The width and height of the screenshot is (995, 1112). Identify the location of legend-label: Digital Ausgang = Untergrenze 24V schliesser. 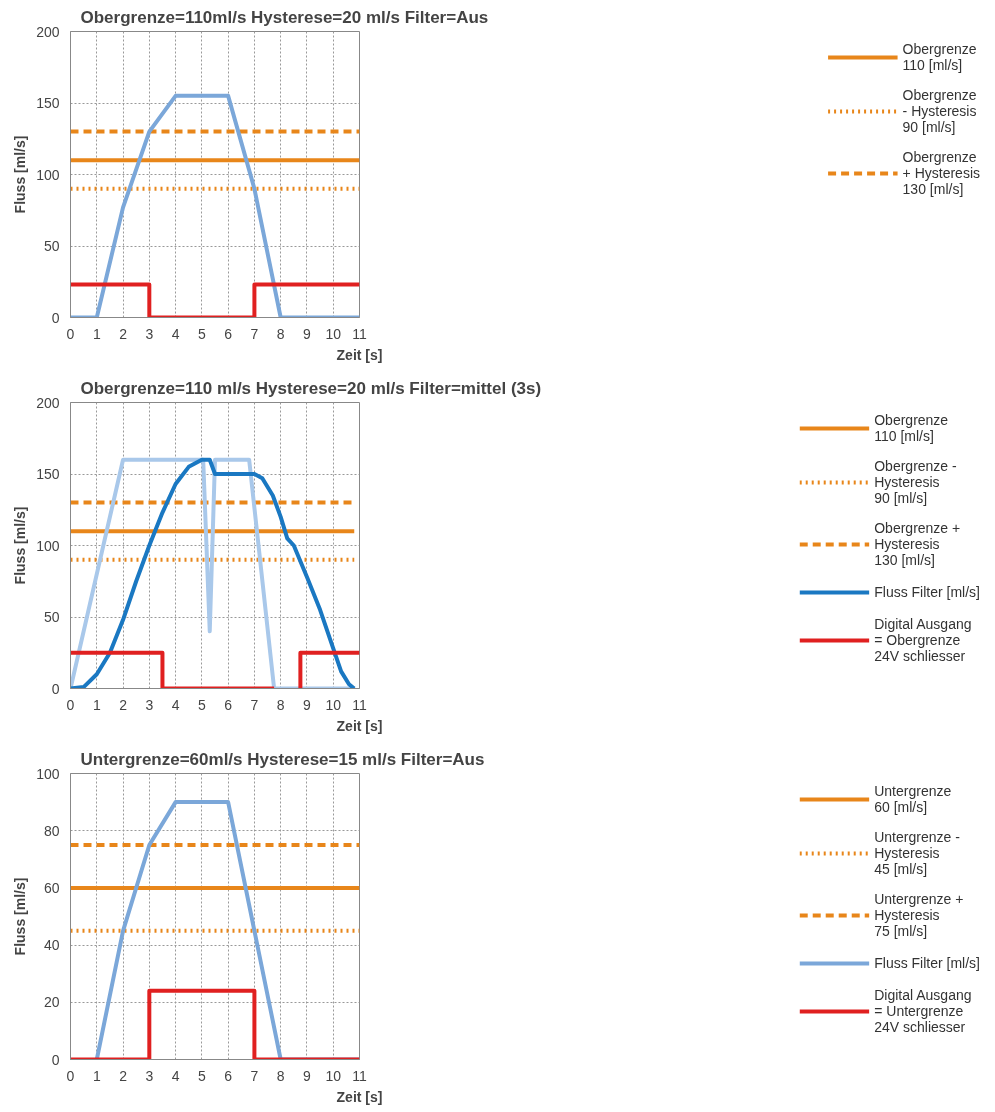
(923, 1011).